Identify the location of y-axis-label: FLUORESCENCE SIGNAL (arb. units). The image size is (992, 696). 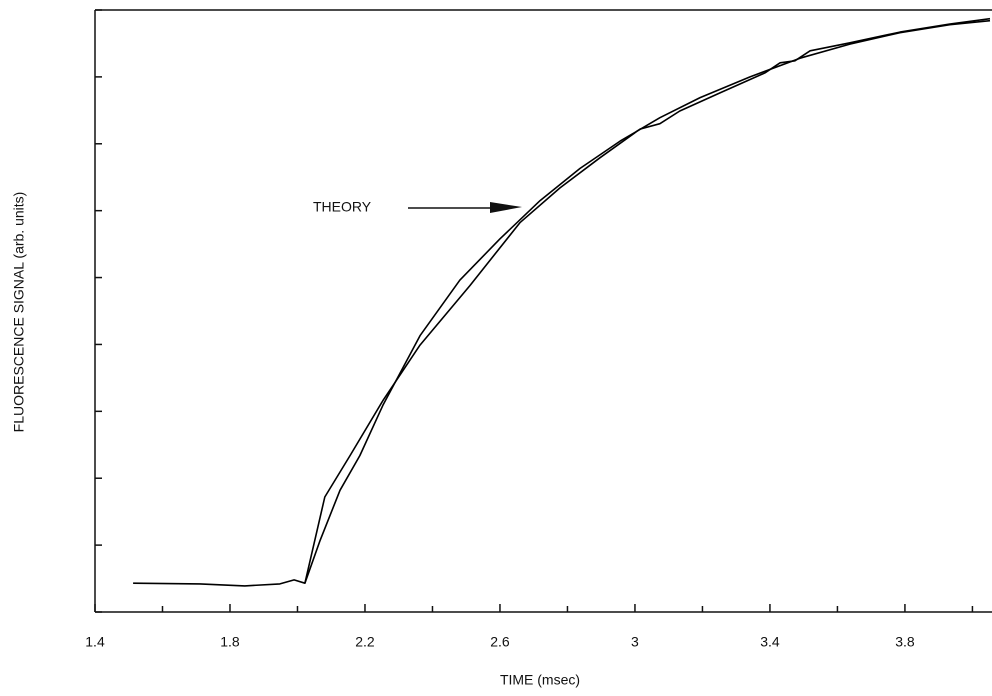
(19, 312).